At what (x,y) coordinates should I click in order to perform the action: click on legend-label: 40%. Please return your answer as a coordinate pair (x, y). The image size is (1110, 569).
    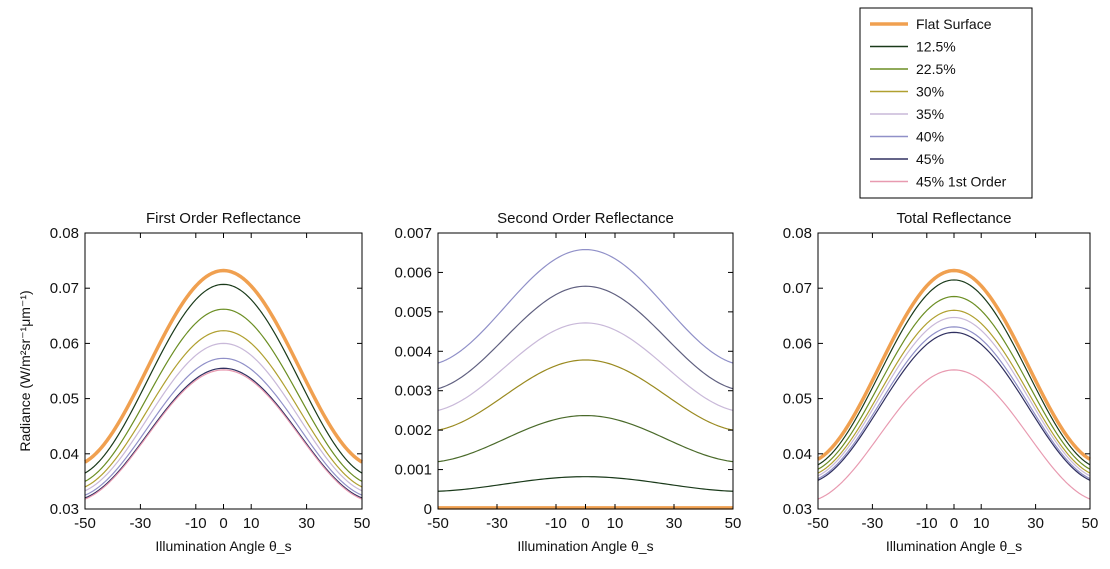
    Looking at the image, I should click on (930, 137).